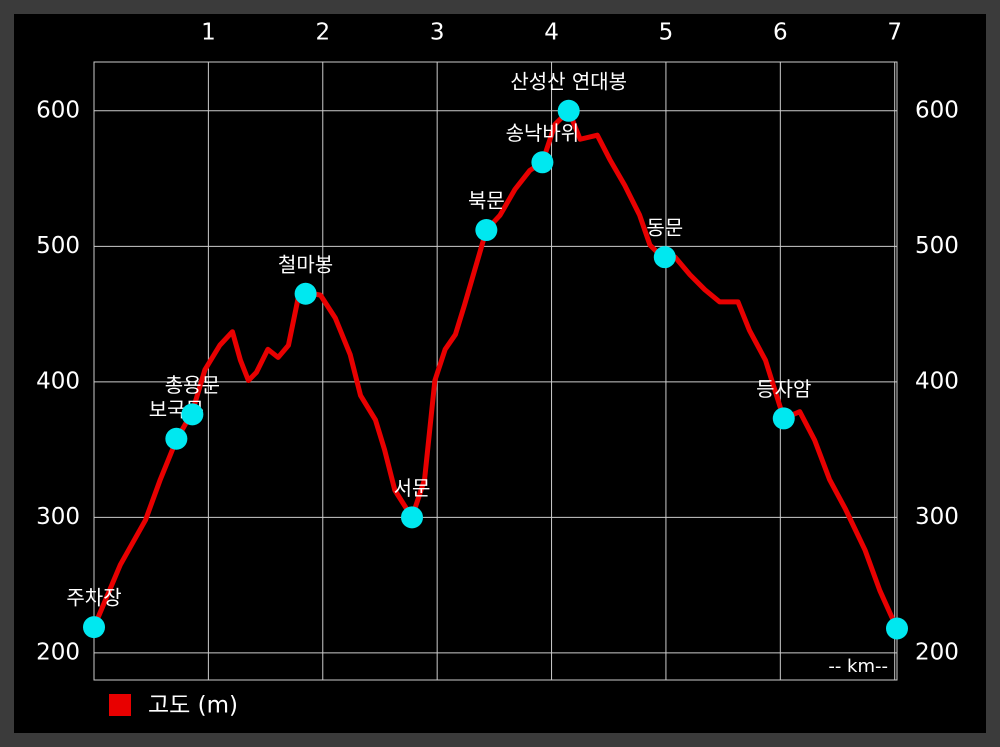  Describe the element at coordinates (858, 666) in the screenshot. I see `x-axis-label: -- km--` at that location.